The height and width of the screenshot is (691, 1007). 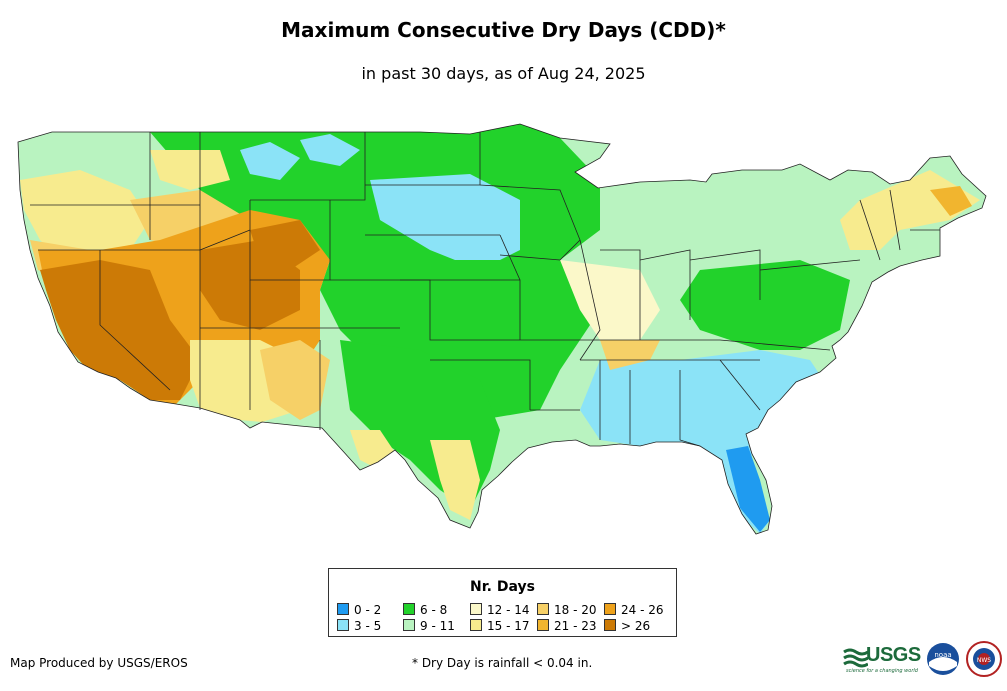 I want to click on legend-item: 21 - 23, so click(x=567, y=626).